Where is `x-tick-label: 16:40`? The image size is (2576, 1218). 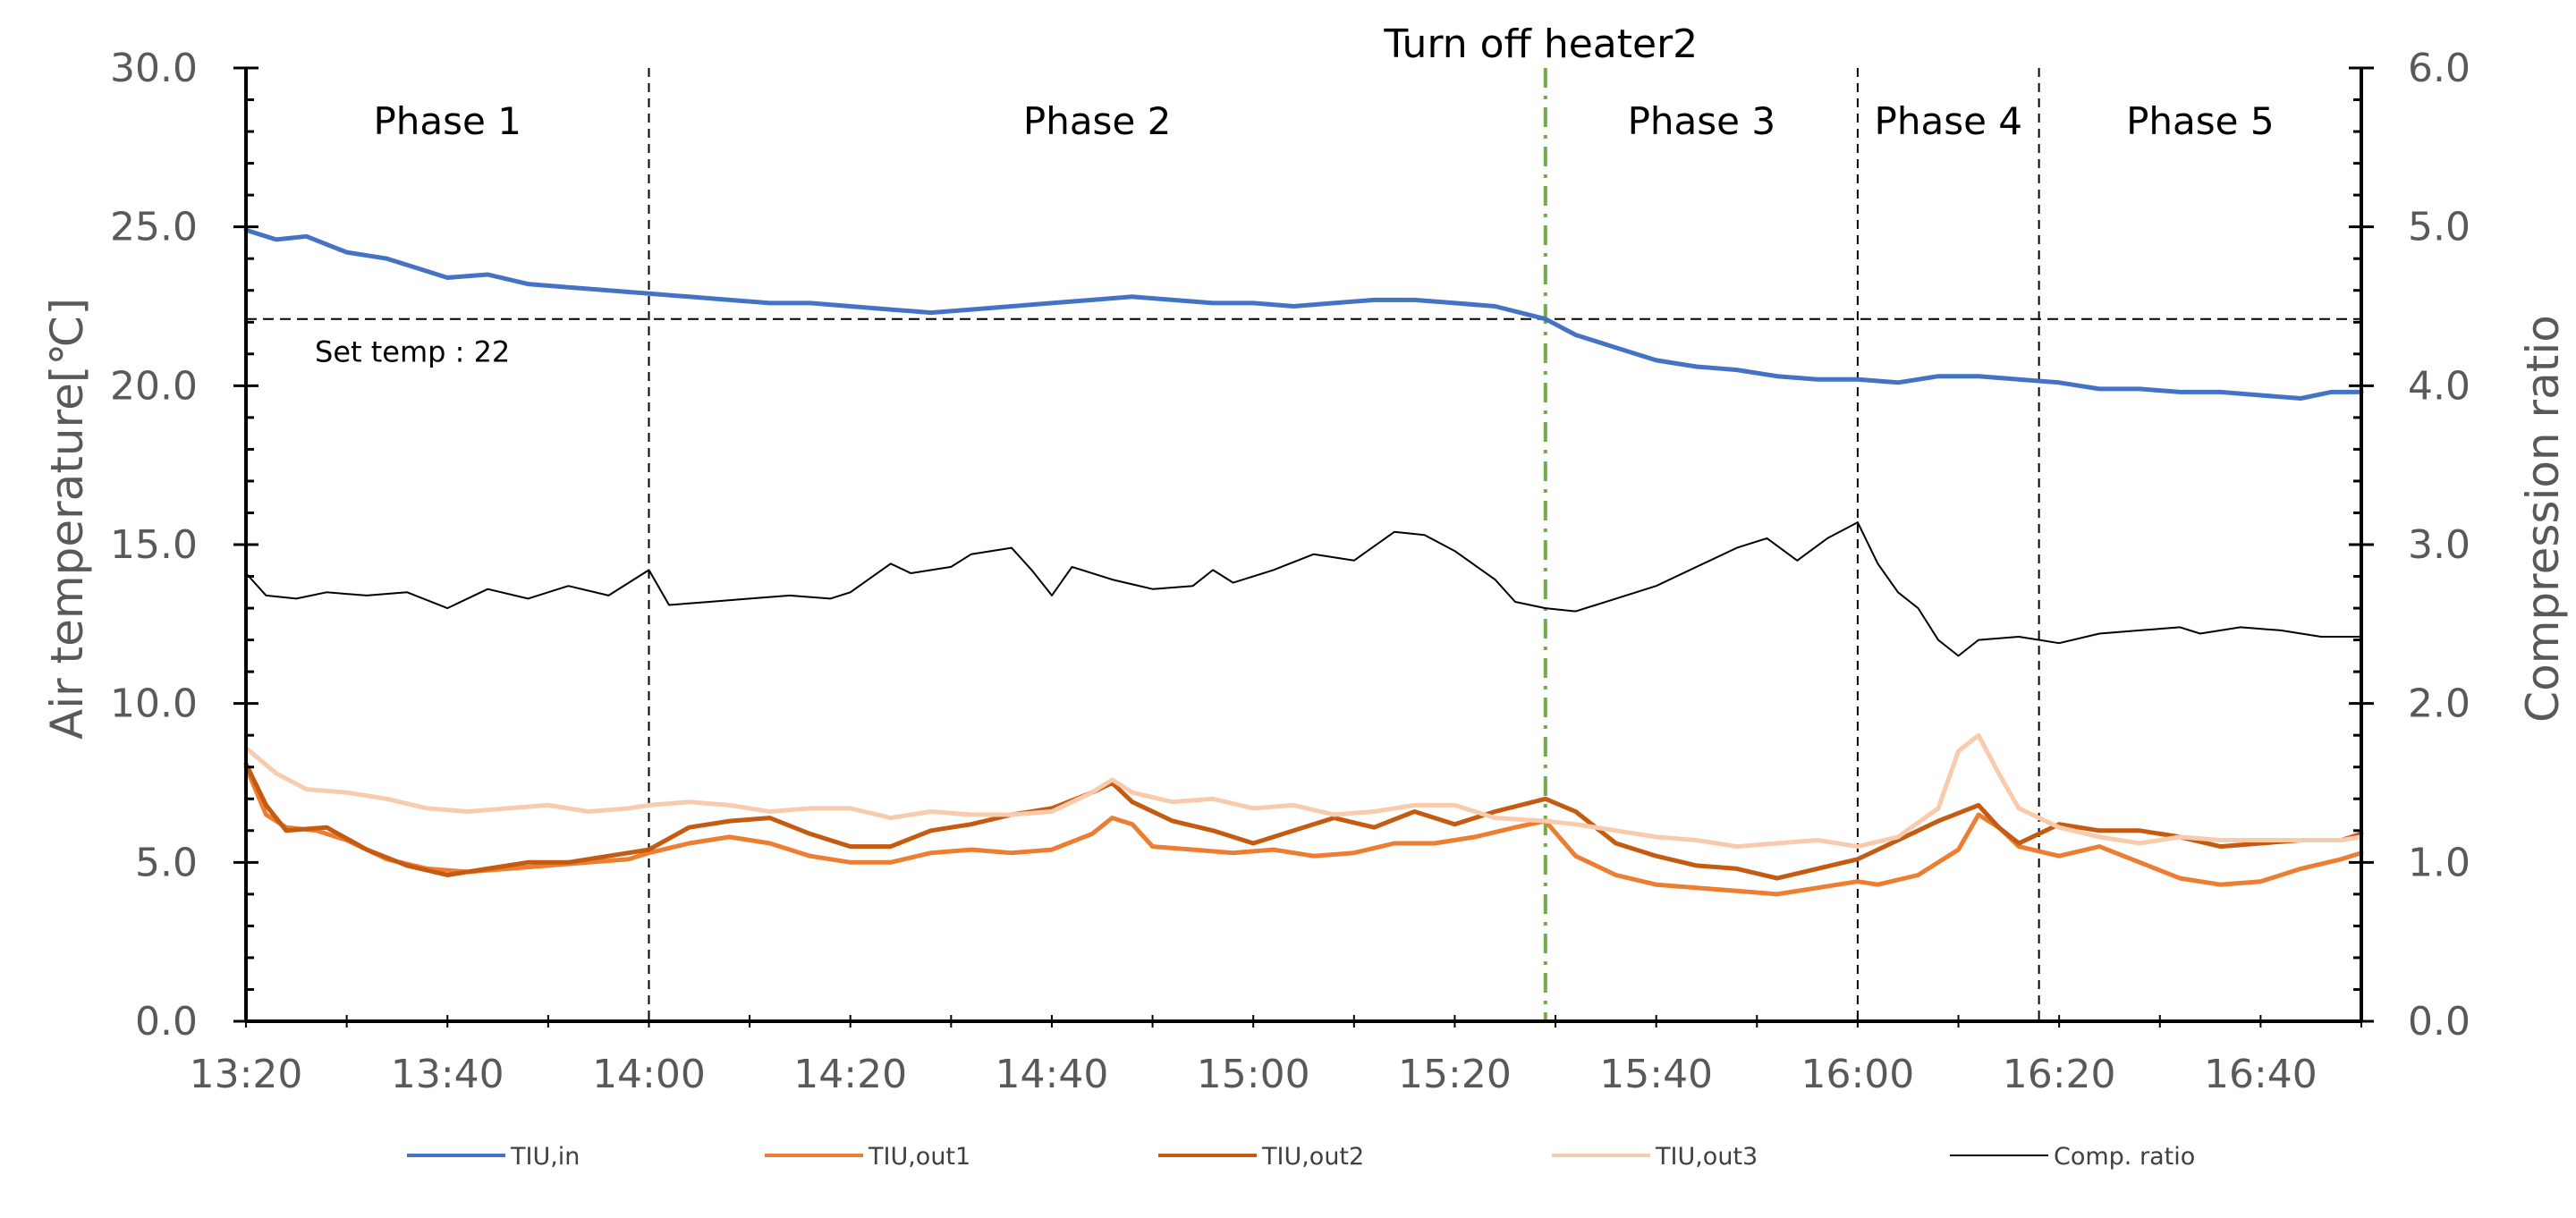
x-tick-label: 16:40 is located at coordinates (2261, 1074).